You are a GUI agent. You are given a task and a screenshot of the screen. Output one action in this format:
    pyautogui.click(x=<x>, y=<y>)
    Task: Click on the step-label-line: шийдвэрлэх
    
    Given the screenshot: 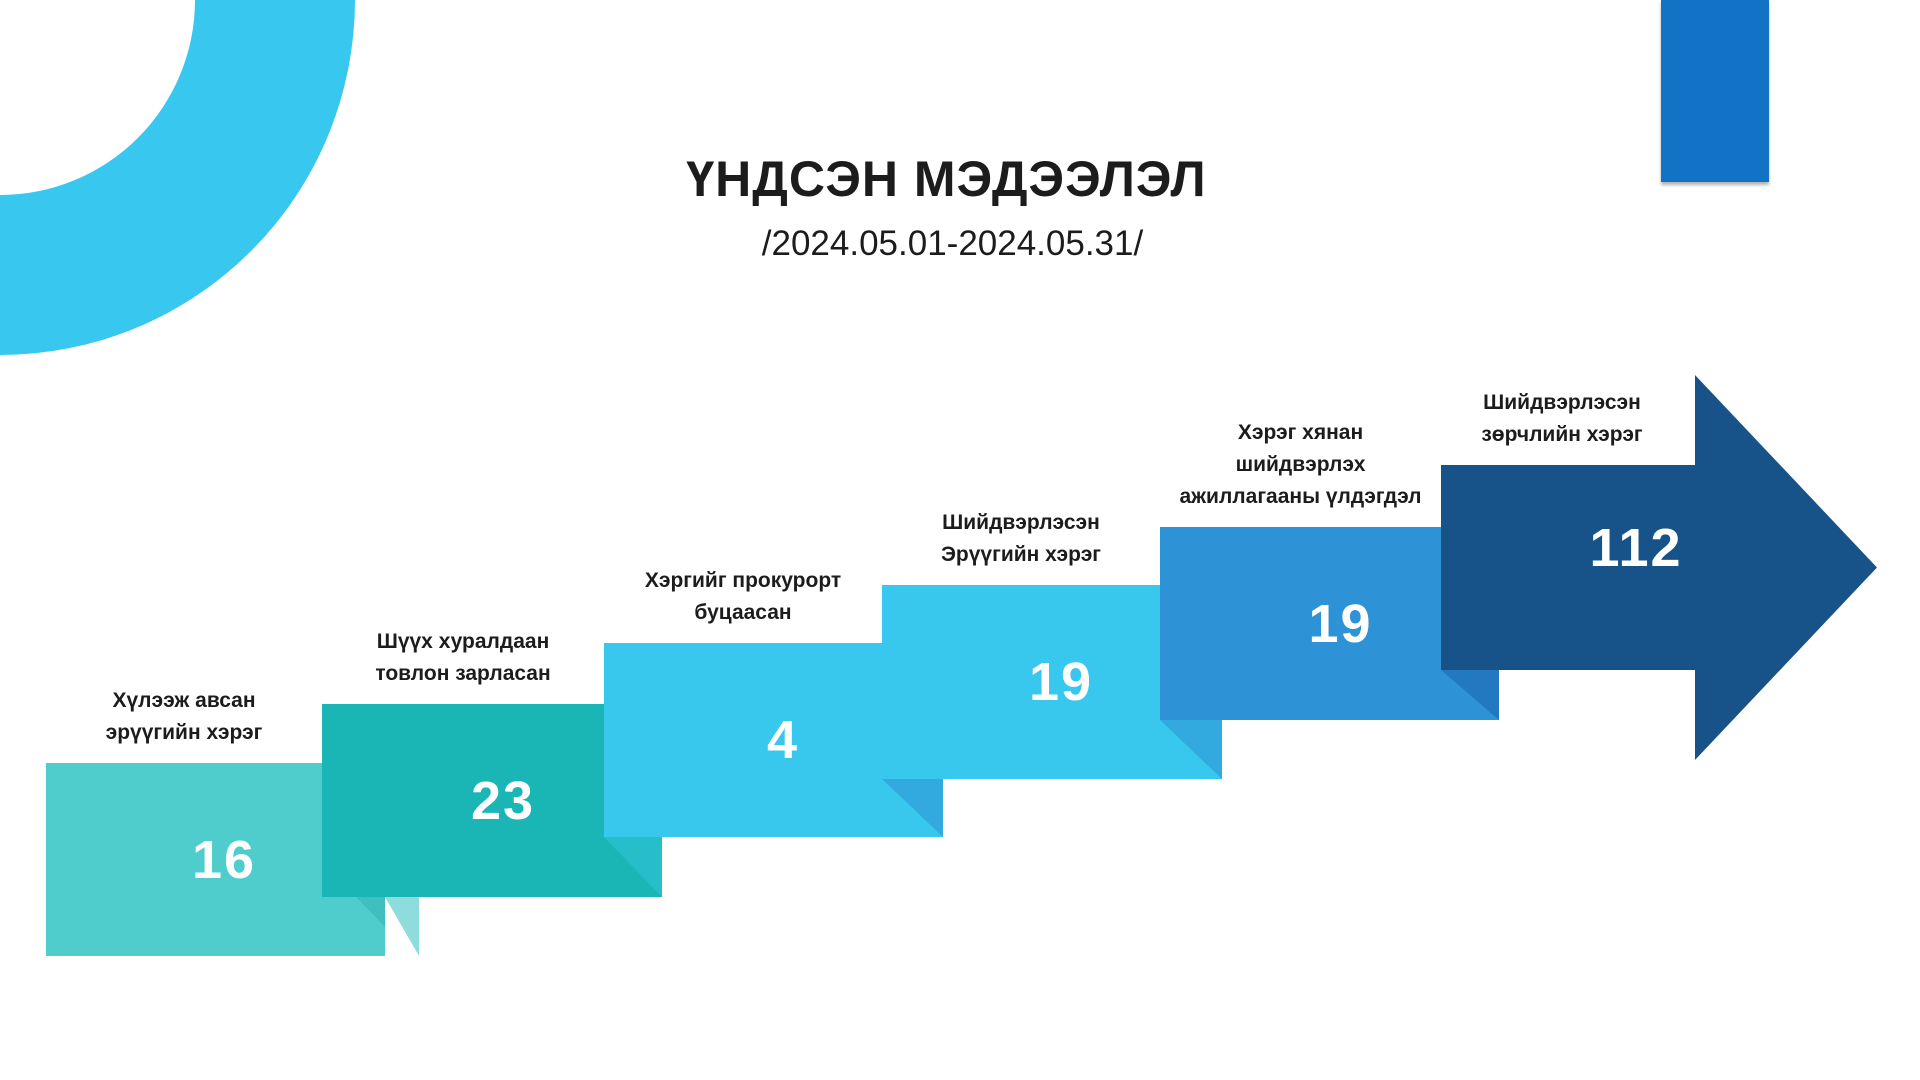 What is the action you would take?
    pyautogui.click(x=1300, y=464)
    